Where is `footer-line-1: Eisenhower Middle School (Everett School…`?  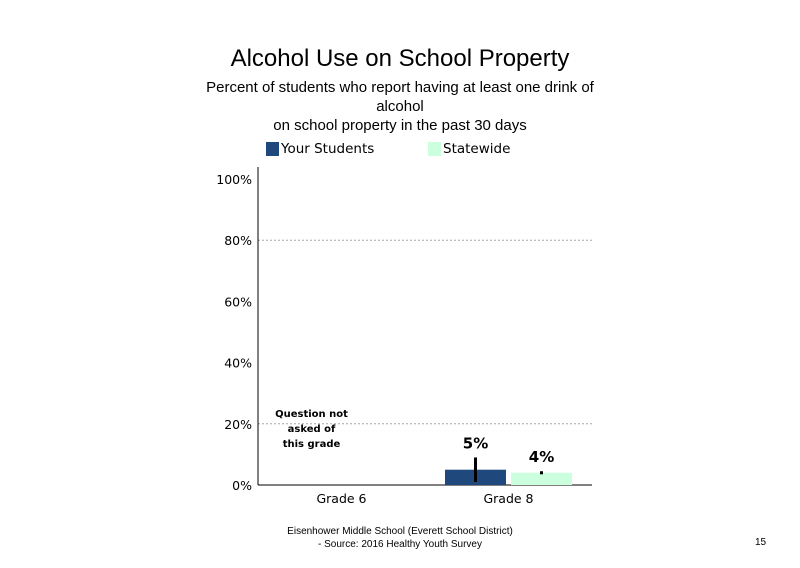
footer-line-1: Eisenhower Middle School (Everett School… is located at coordinates (400, 531).